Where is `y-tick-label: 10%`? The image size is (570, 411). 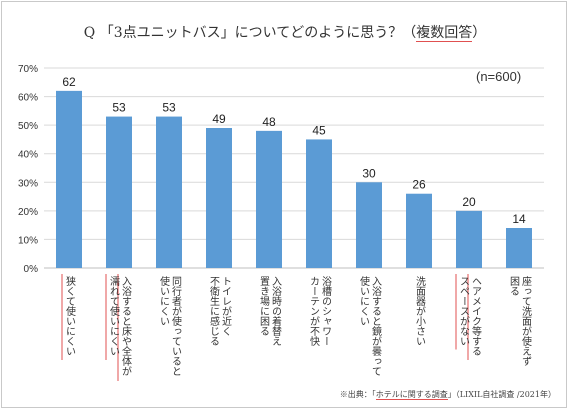 y-tick-label: 10% is located at coordinates (28, 240).